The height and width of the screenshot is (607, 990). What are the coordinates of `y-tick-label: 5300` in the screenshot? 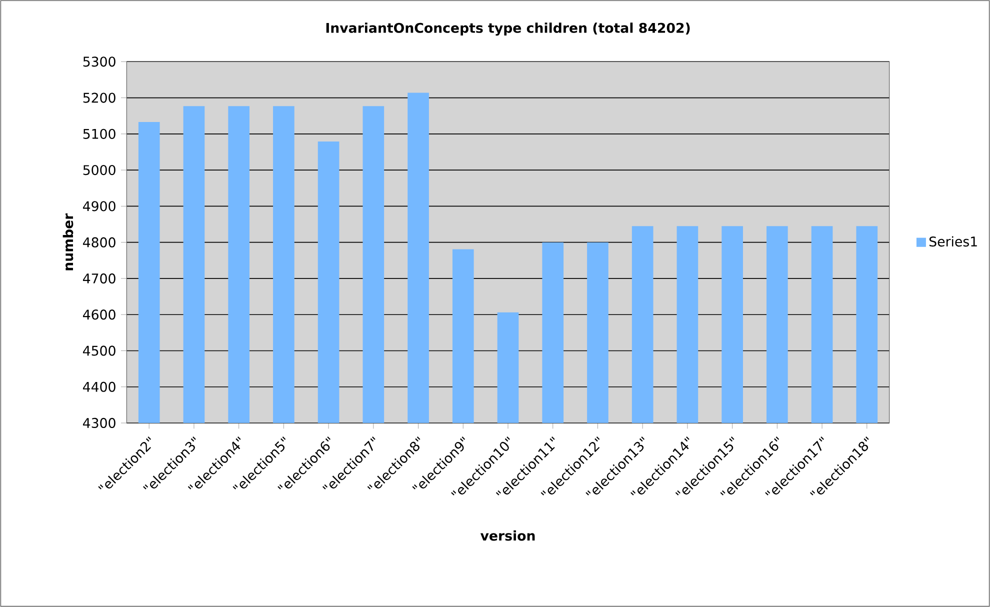 It's located at (99, 61).